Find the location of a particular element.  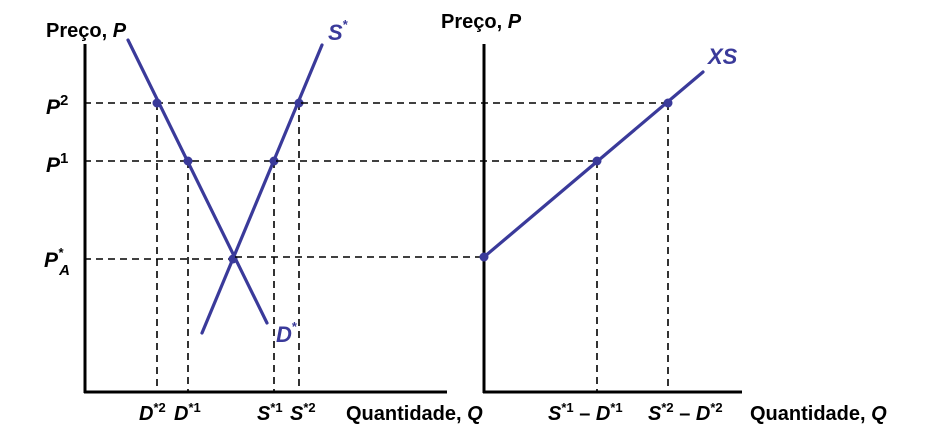

left-curves is located at coordinates (225, 186).